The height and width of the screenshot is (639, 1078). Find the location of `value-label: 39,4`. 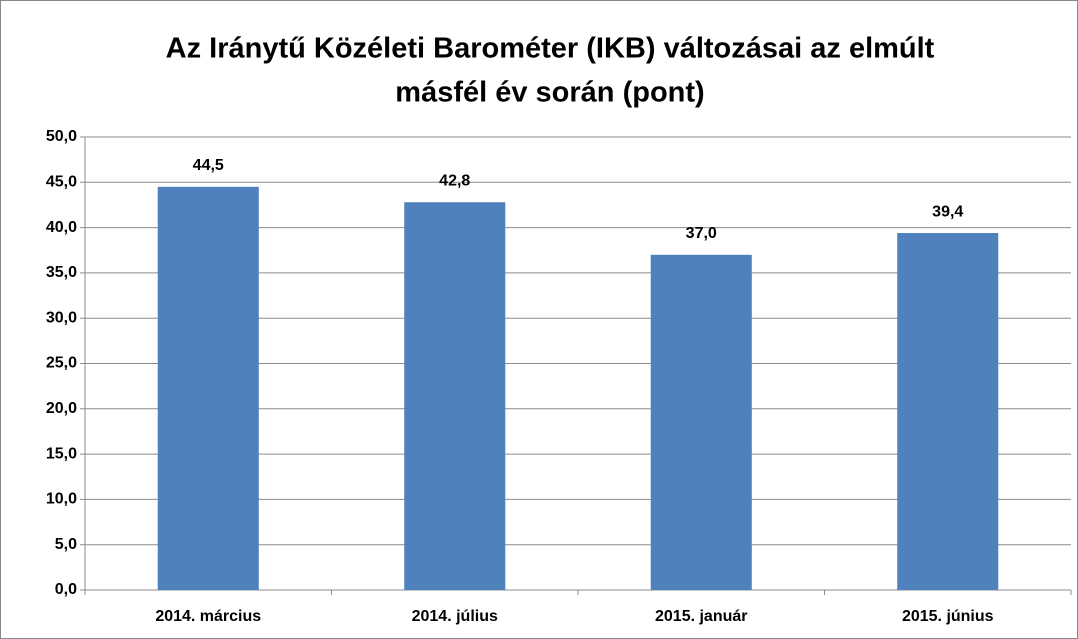

value-label: 39,4 is located at coordinates (947, 211).